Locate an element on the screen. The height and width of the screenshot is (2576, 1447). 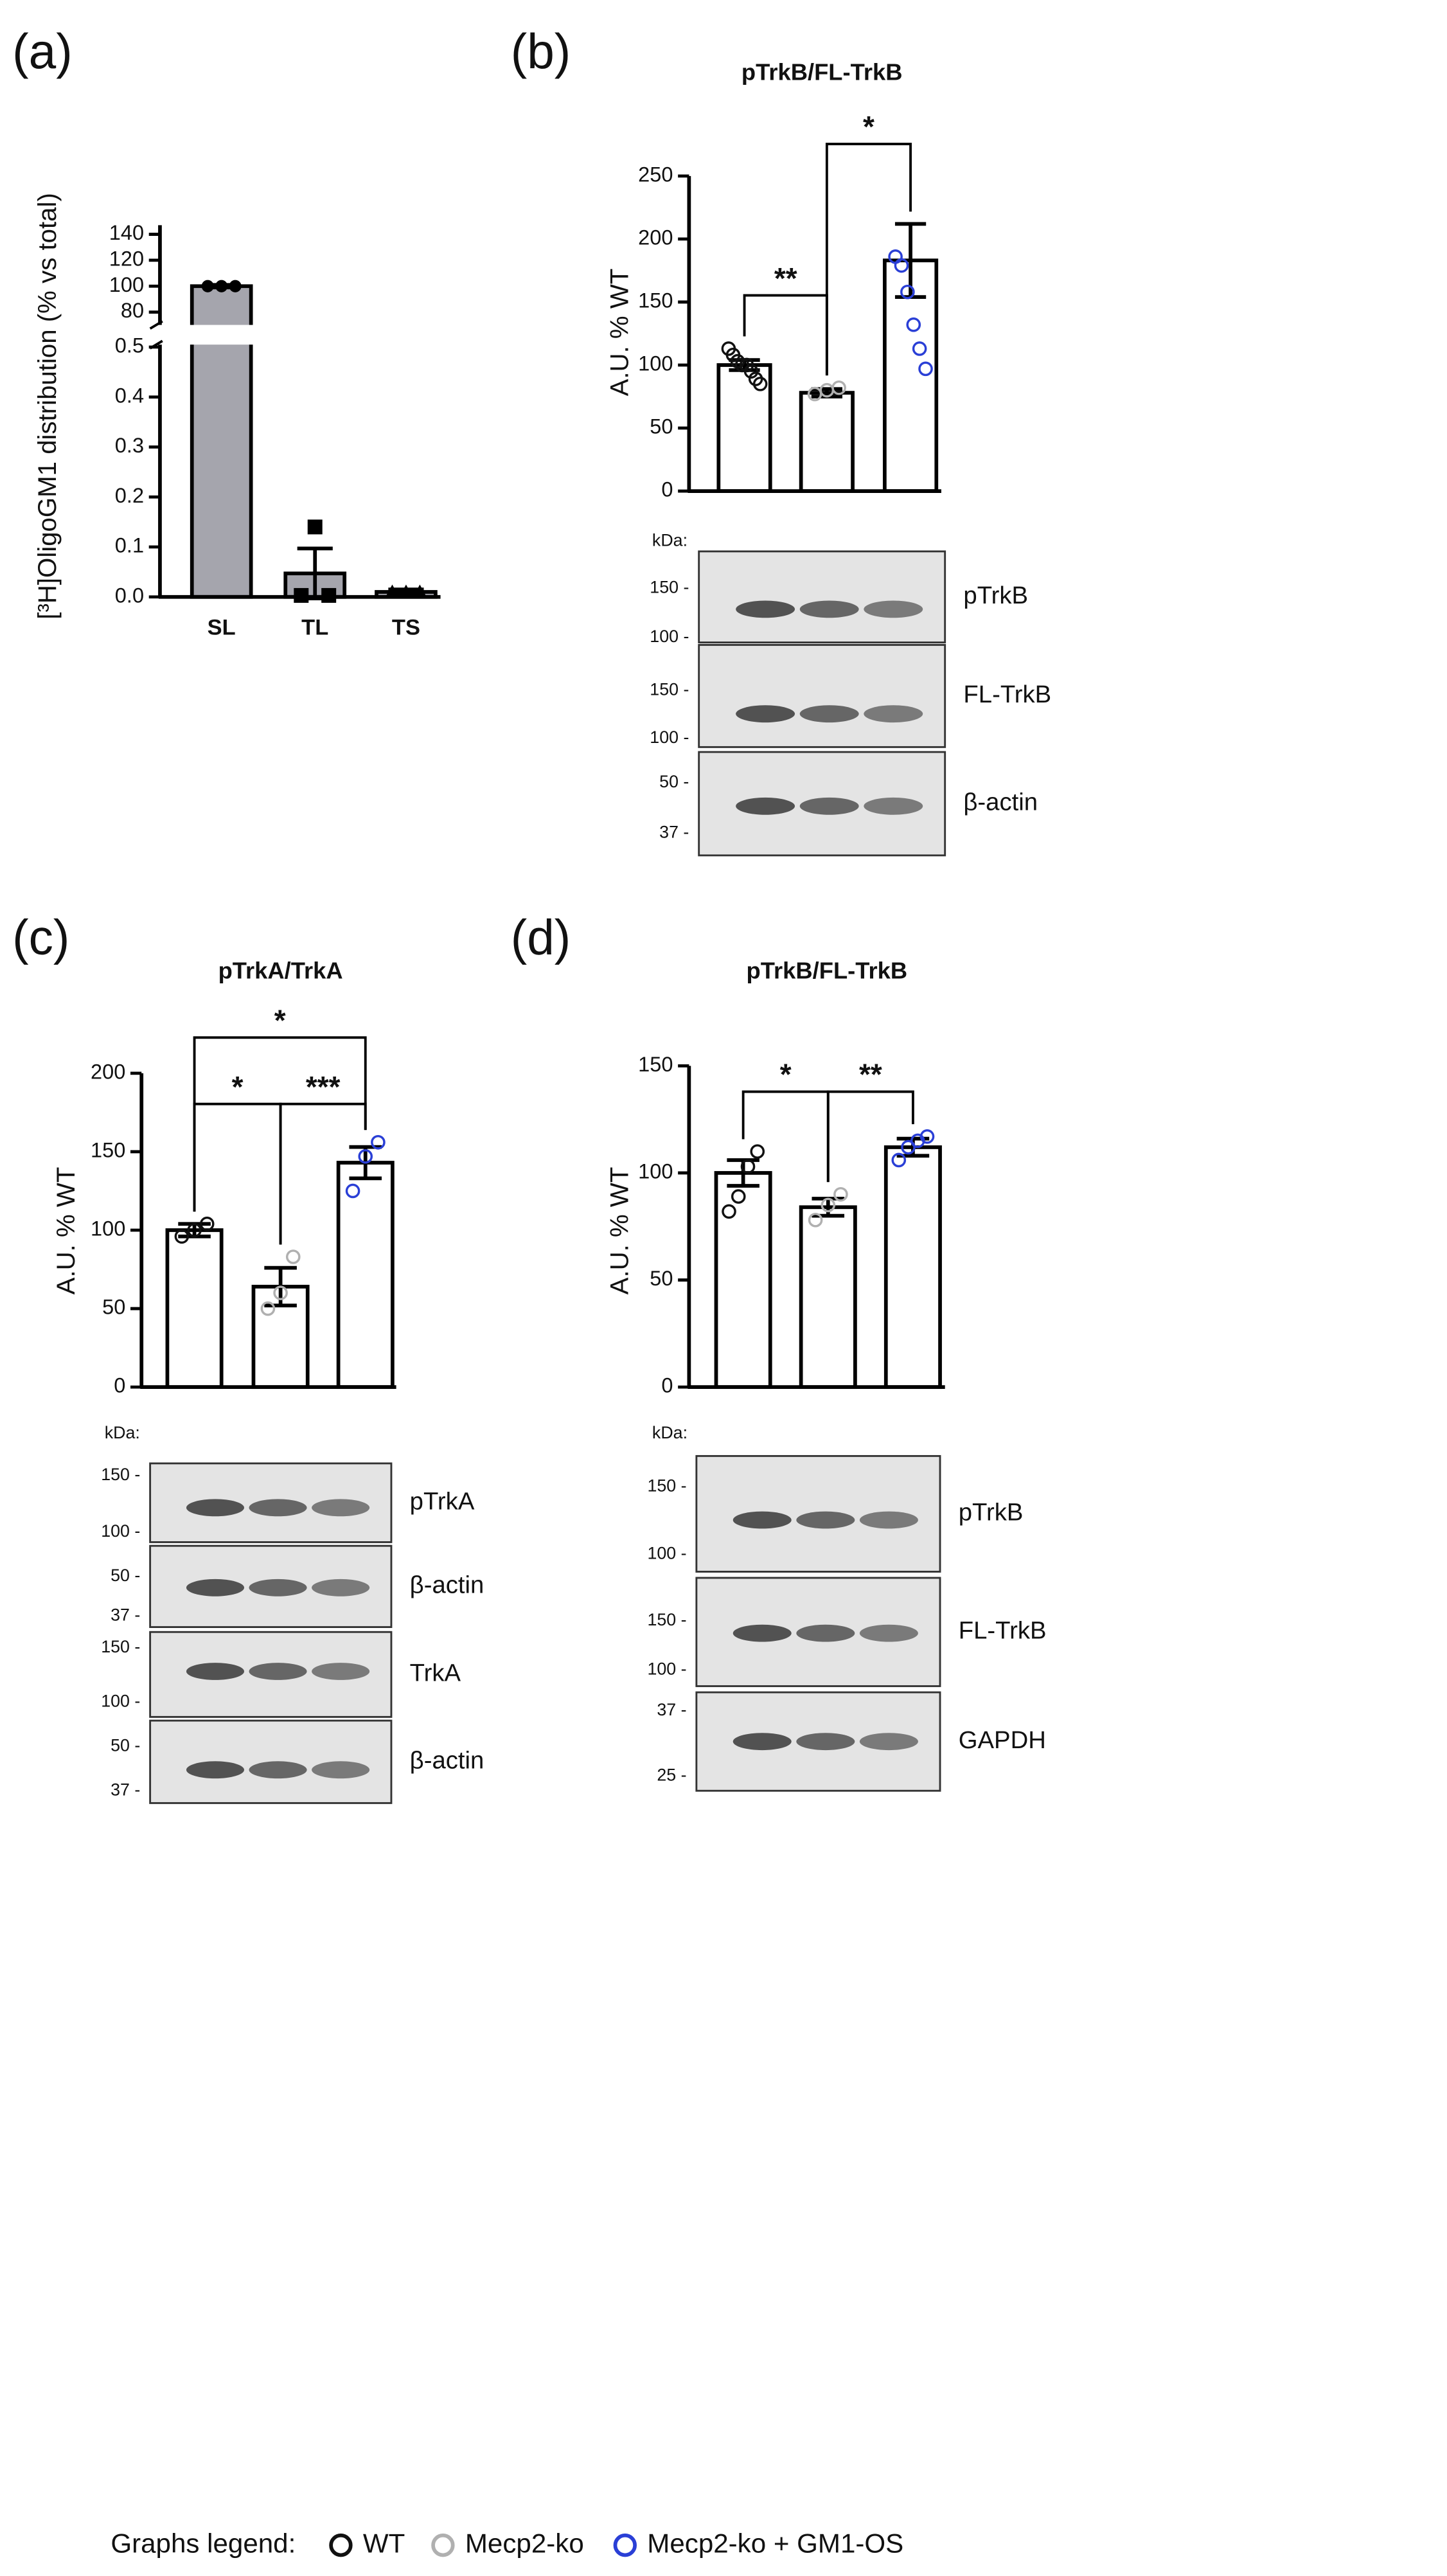
y-tick-label: 200 is located at coordinates (108, 1071).